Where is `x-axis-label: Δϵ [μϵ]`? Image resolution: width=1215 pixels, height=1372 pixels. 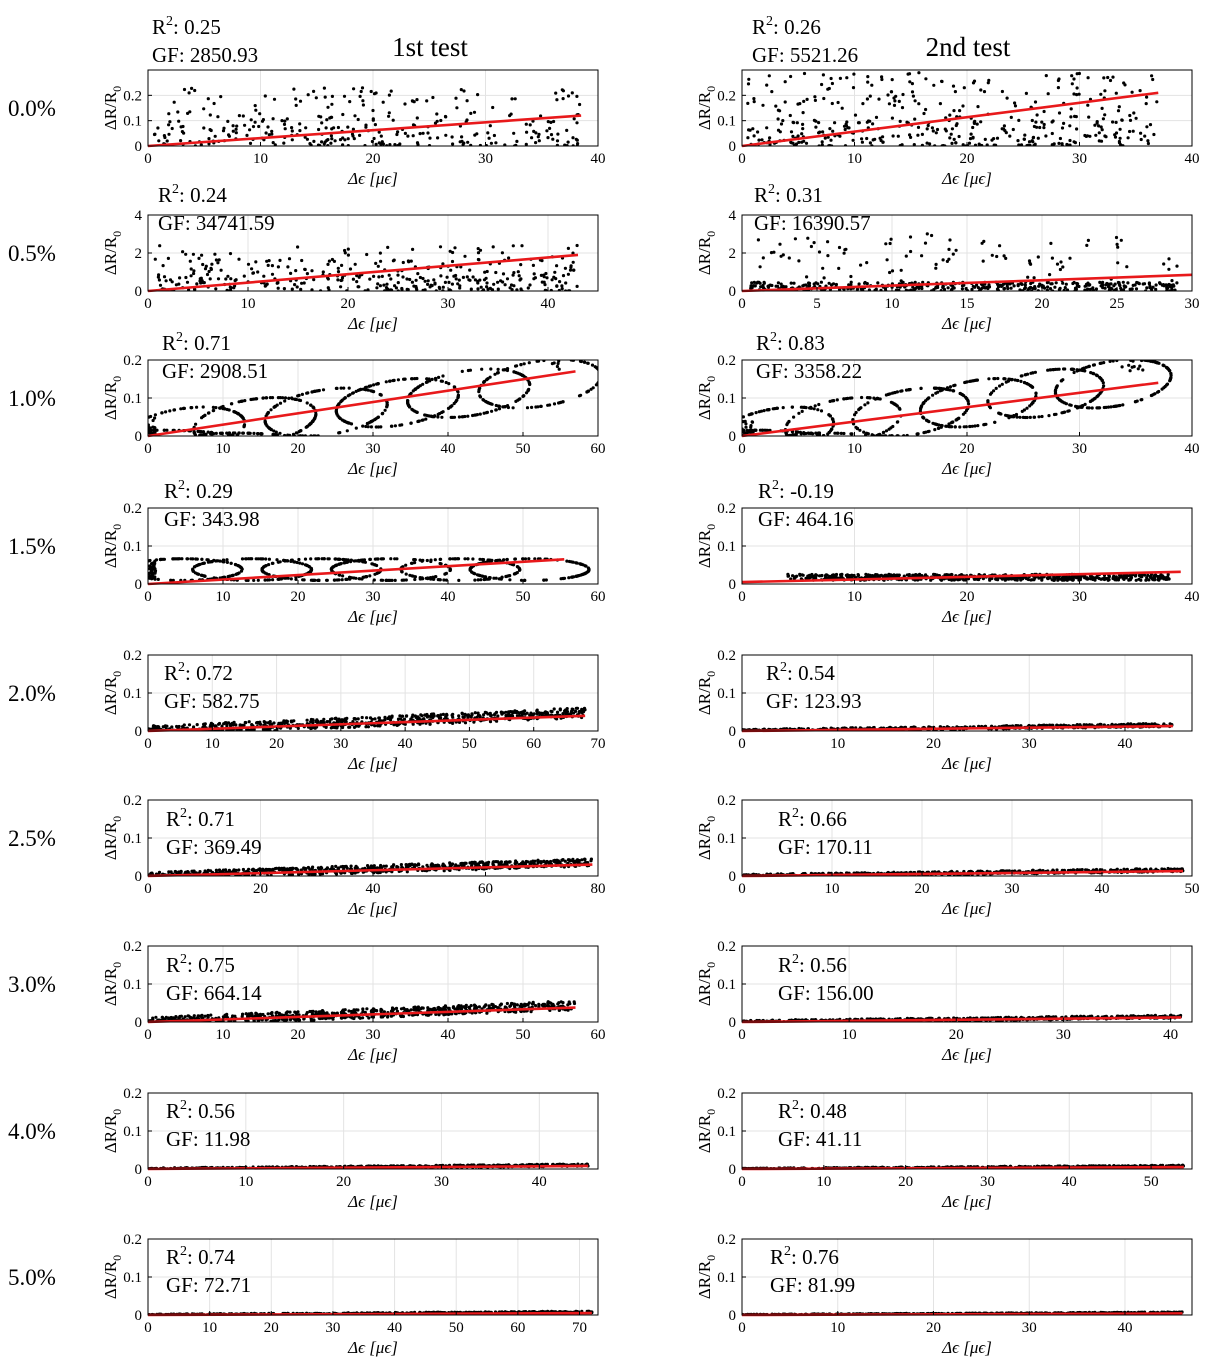
x-axis-label: Δϵ [μϵ] is located at coordinates (966, 178).